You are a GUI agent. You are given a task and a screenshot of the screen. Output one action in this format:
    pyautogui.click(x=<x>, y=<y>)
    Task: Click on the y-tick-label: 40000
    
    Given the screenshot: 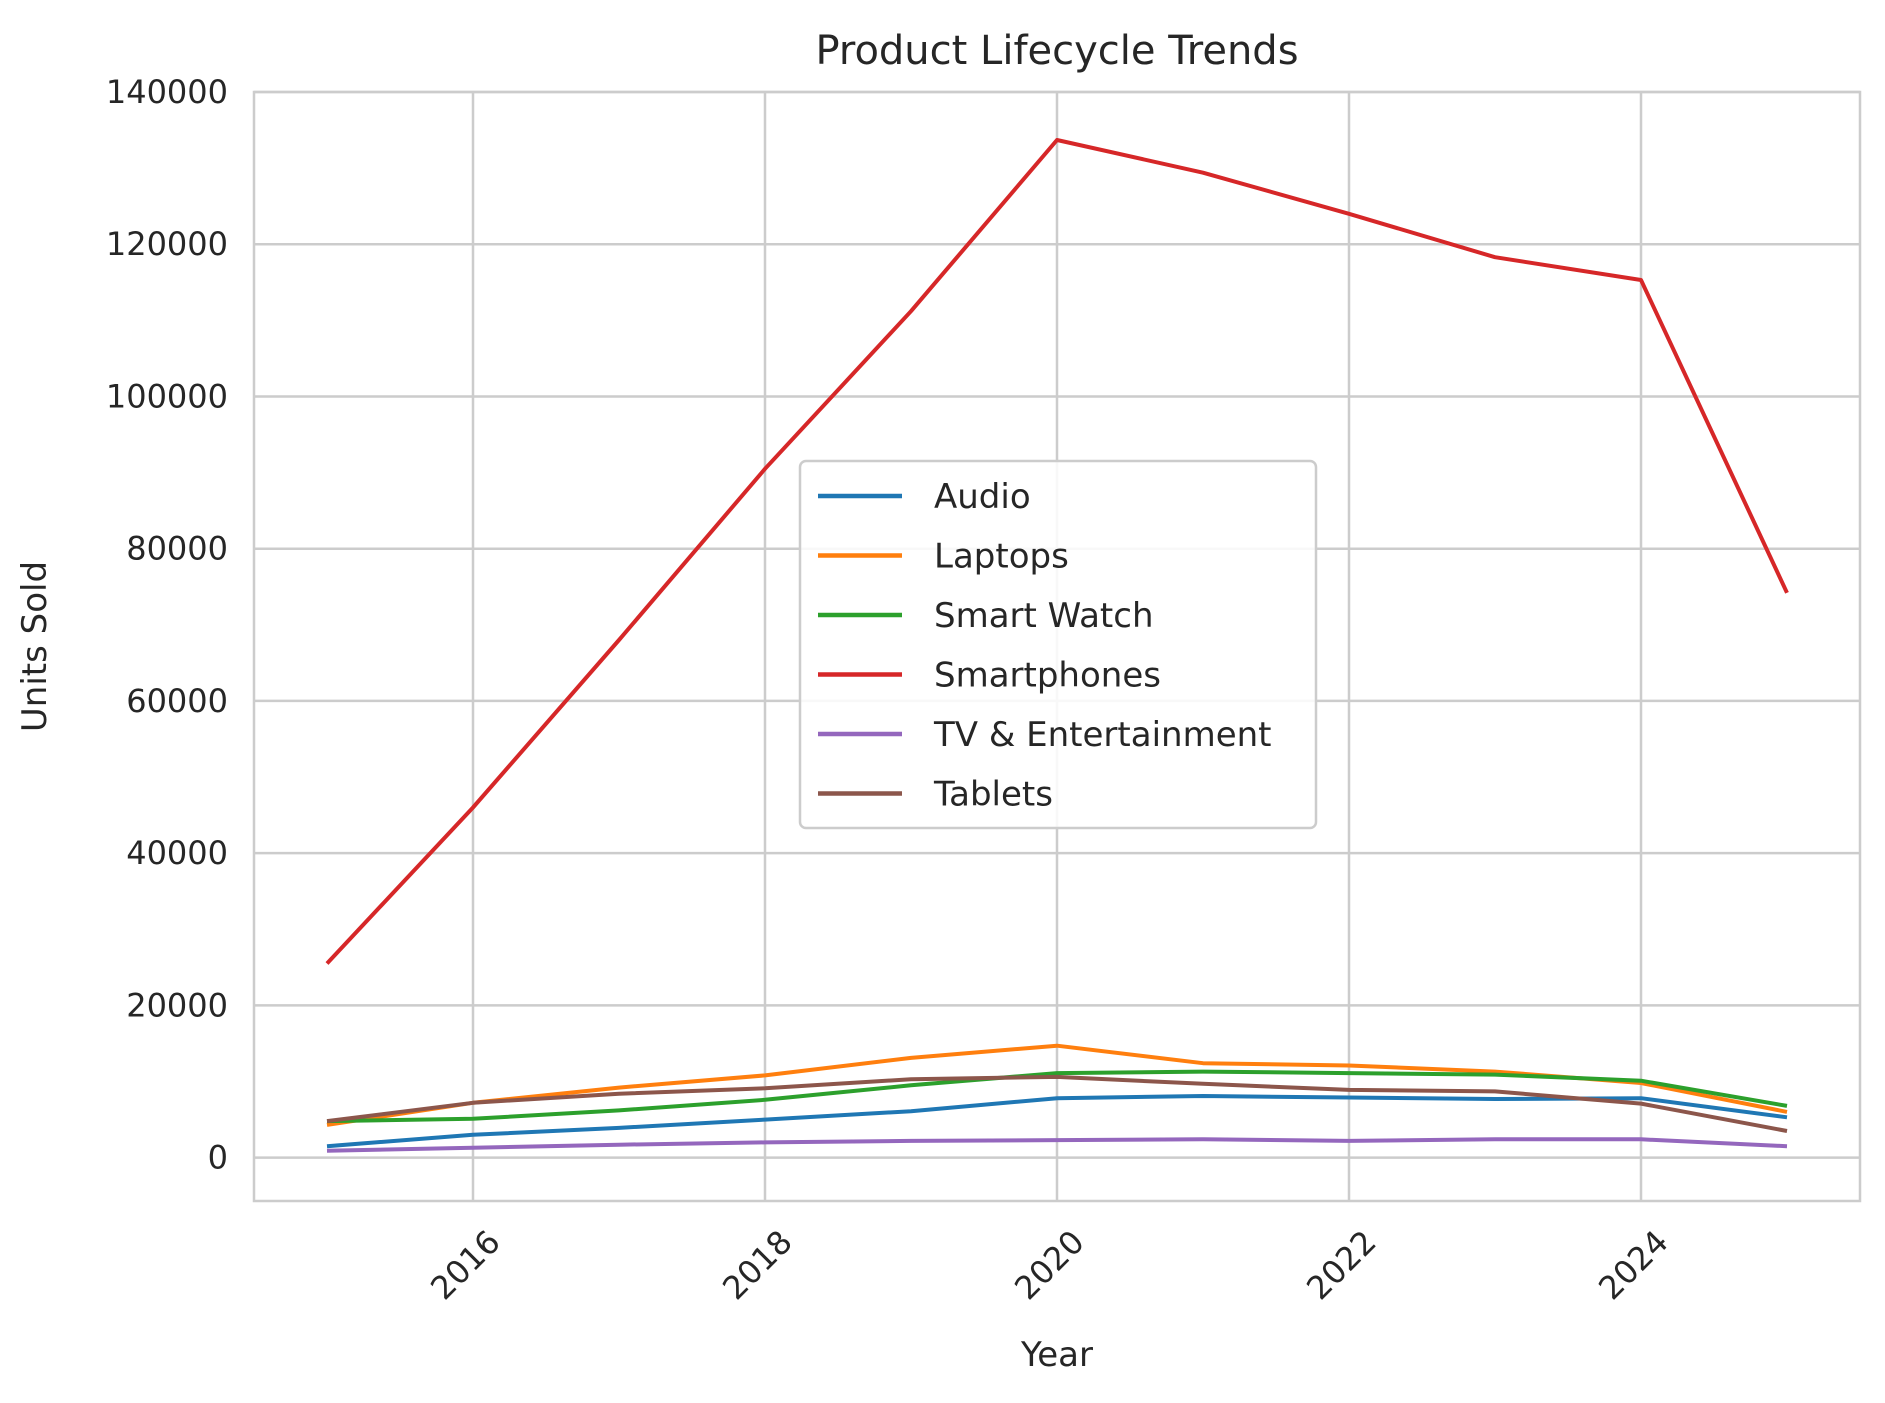 What is the action you would take?
    pyautogui.click(x=177, y=853)
    